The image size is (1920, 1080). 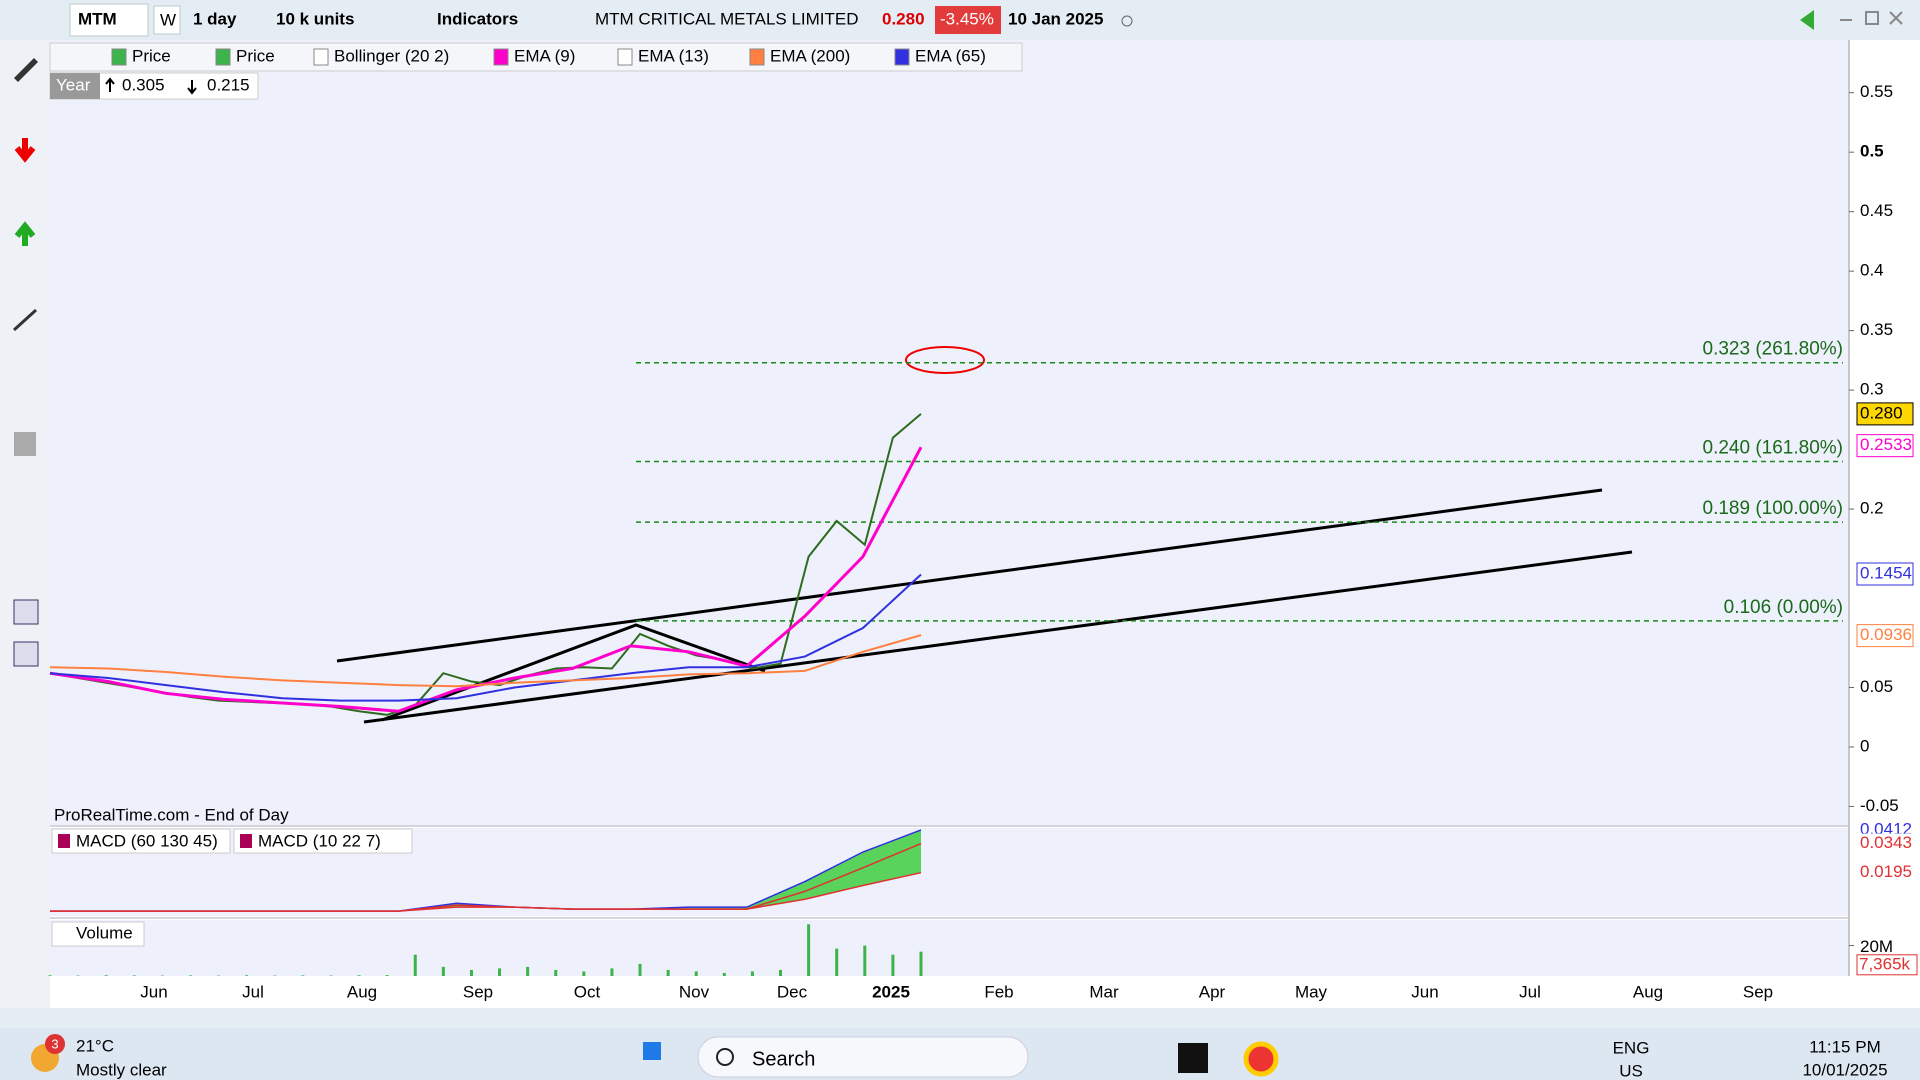 What do you see at coordinates (1881, 412) in the screenshot?
I see `price-tag-label: 0.280` at bounding box center [1881, 412].